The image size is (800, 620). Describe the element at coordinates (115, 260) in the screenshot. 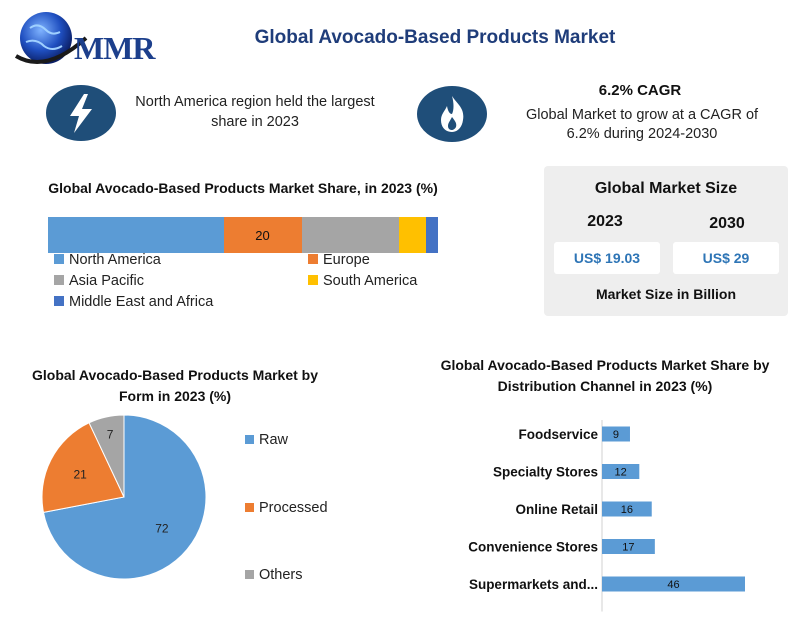

I see `legend-label: North America` at that location.